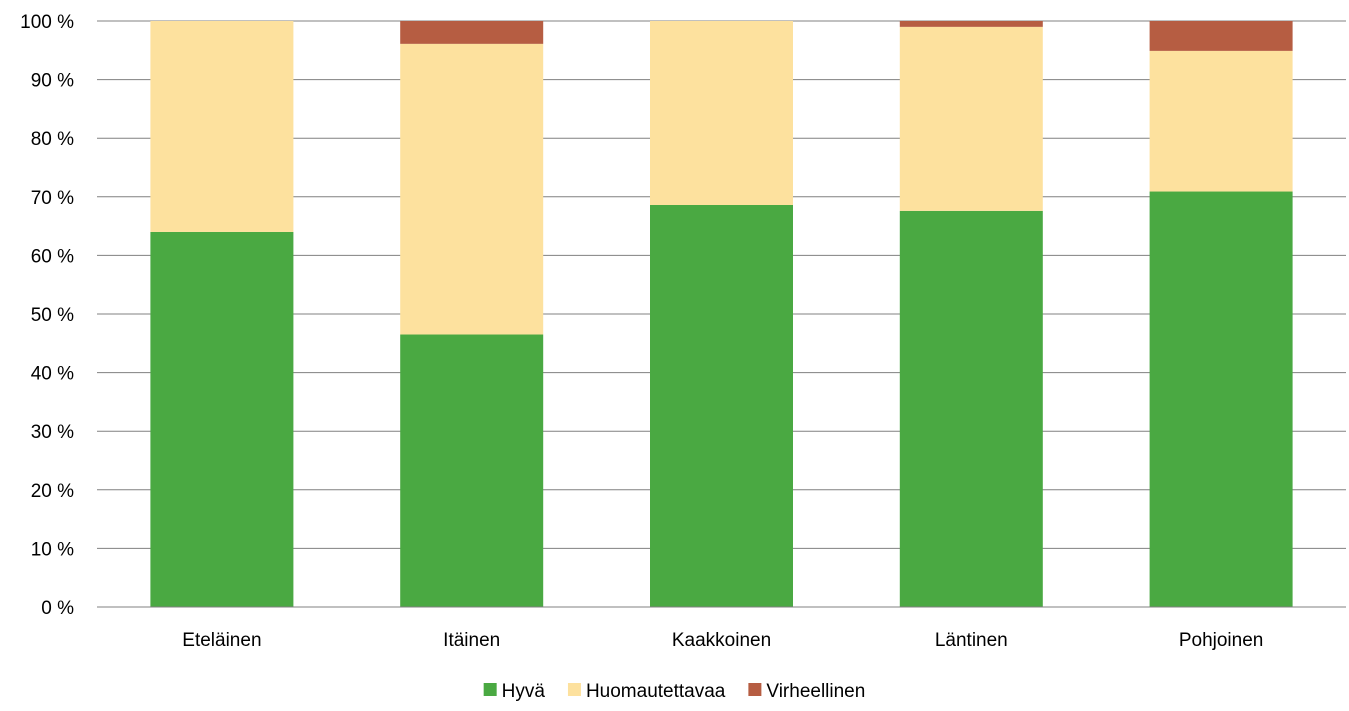  I want to click on y-tick-label: 90 %, so click(52, 81).